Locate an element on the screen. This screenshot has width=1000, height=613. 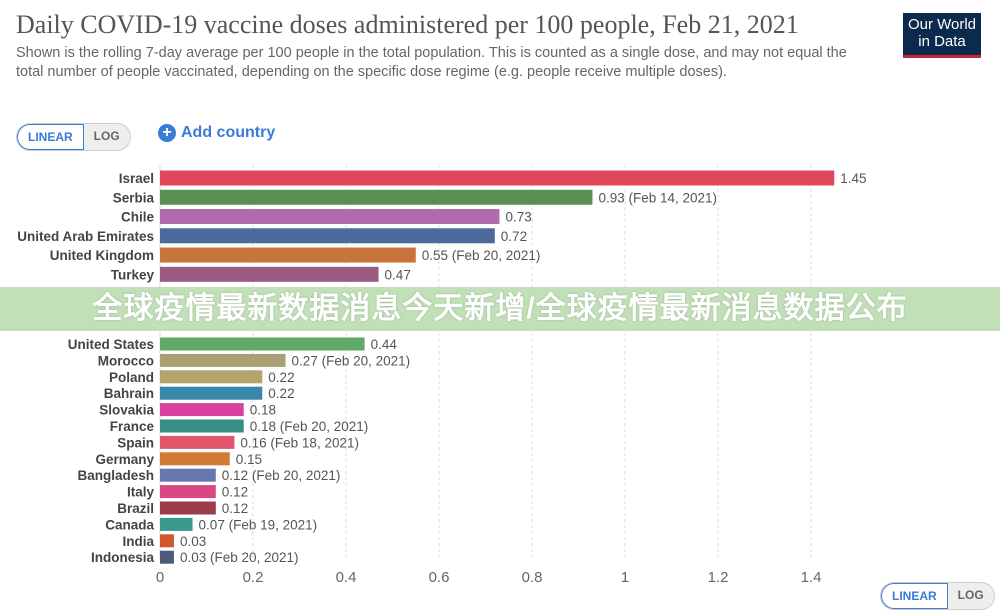
category-label: United States is located at coordinates (111, 344).